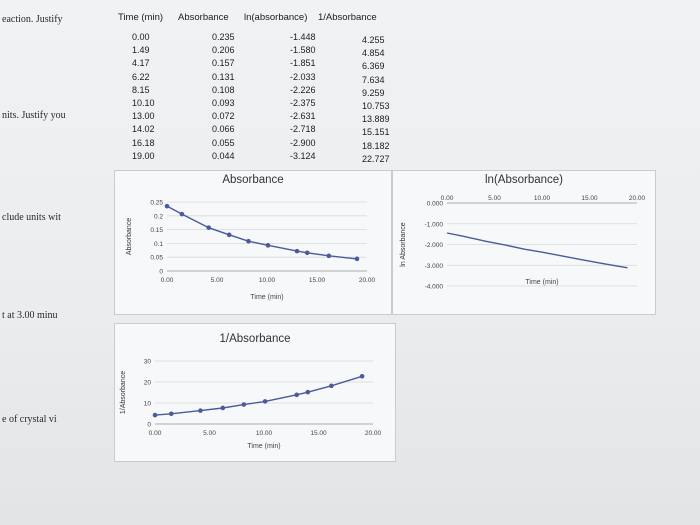 Image resolution: width=700 pixels, height=525 pixels. I want to click on chart-title: Absorbance, so click(253, 180).